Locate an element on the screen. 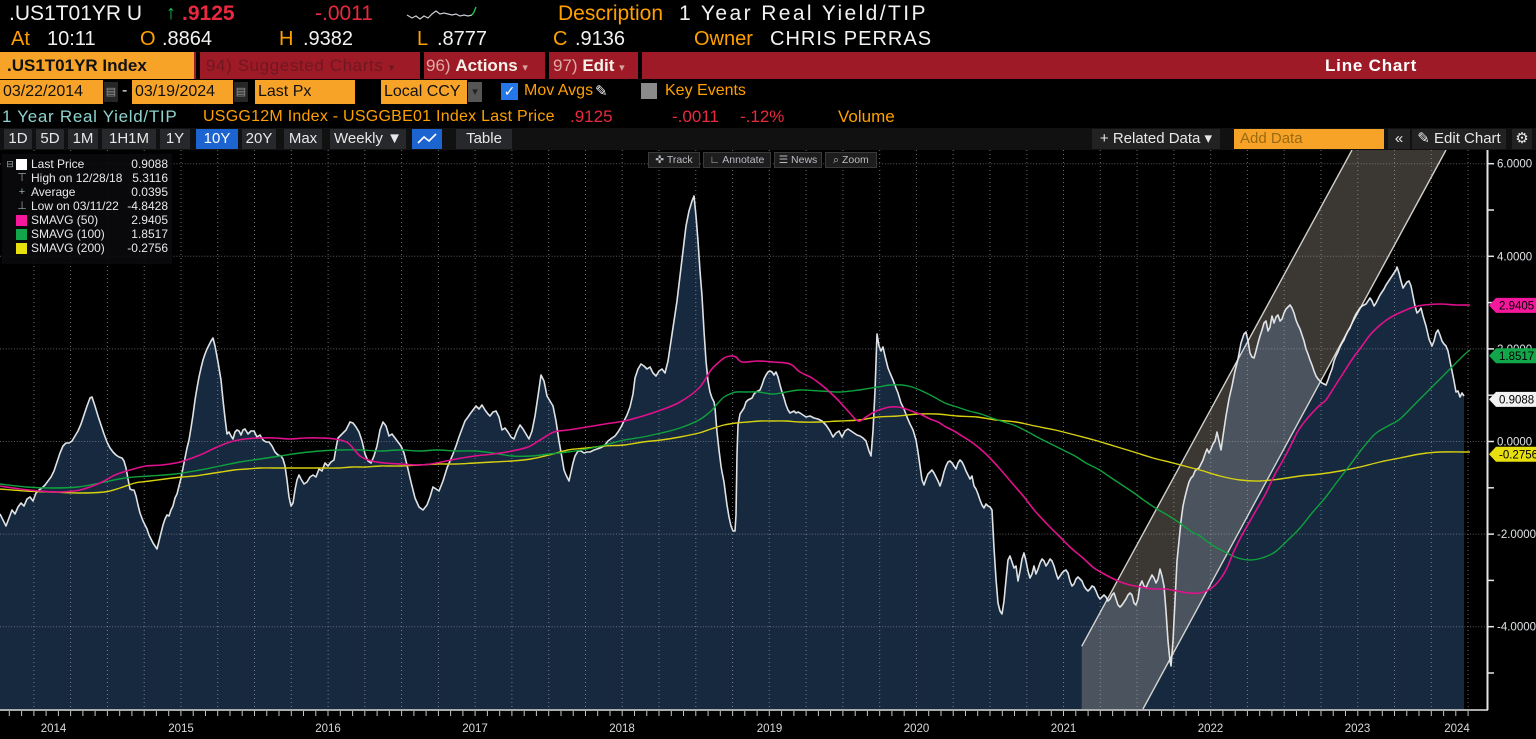 The width and height of the screenshot is (1536, 739). svg-text: 2018 is located at coordinates (622, 729).